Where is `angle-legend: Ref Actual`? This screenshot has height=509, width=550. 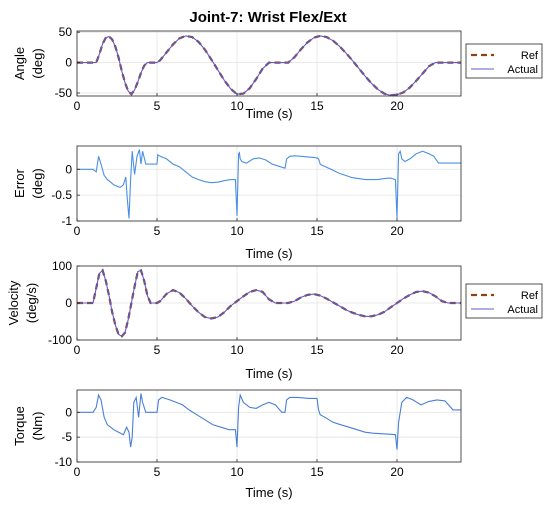
angle-legend: Ref Actual is located at coordinates (504, 61).